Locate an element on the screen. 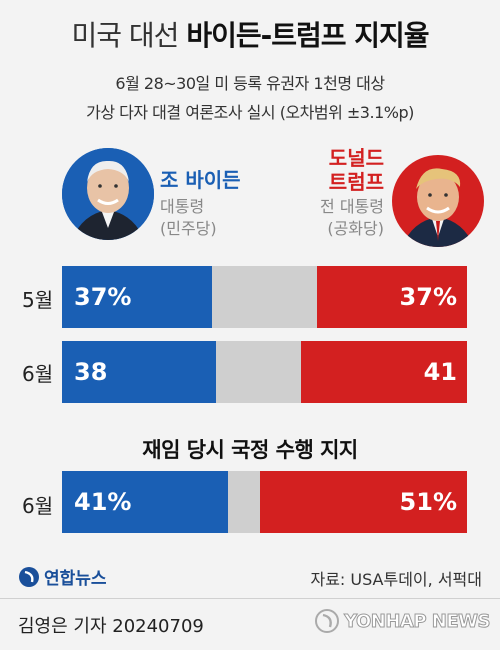  biden-name-text: 조 바이든 is located at coordinates (200, 180).